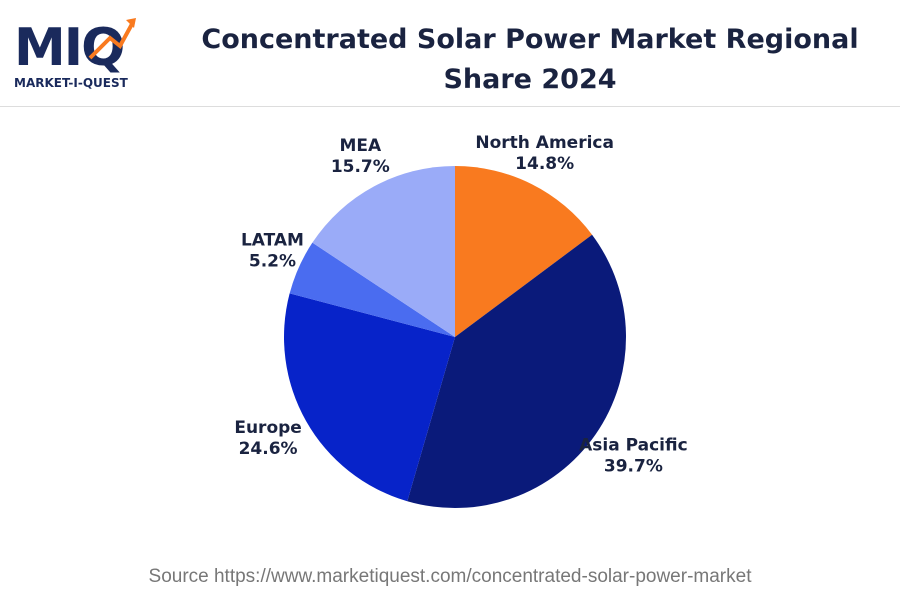  Describe the element at coordinates (272, 240) in the screenshot. I see `slice-label: LATAM` at that location.